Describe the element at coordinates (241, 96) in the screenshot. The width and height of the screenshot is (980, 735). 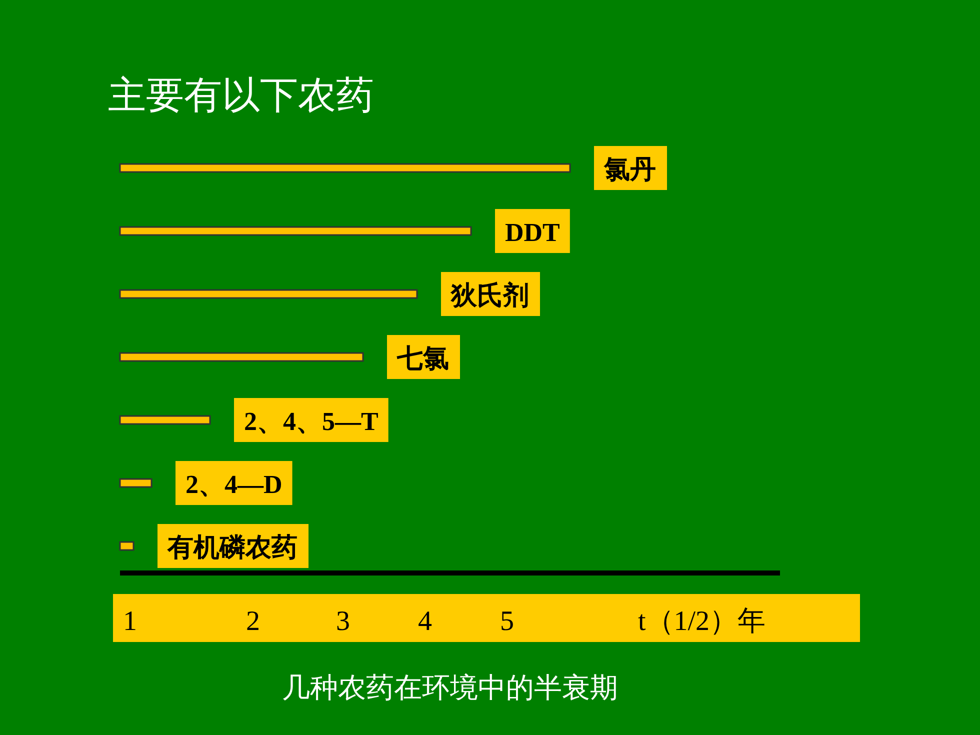
I see `chart-title: 主要有以下农药` at that location.